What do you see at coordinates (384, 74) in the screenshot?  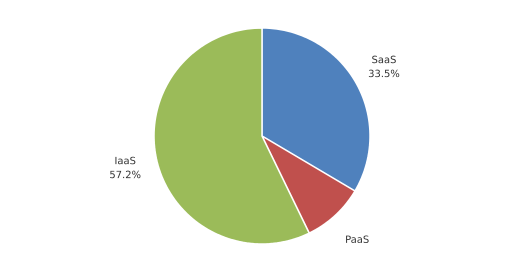 I see `data-label: 33.5%` at bounding box center [384, 74].